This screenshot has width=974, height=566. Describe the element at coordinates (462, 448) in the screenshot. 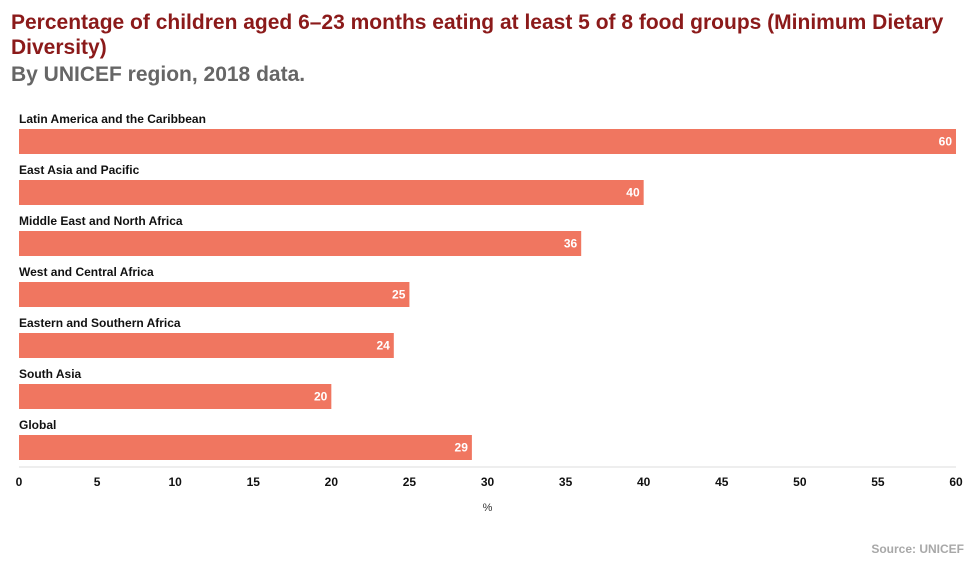

I see `data-label: 29` at that location.